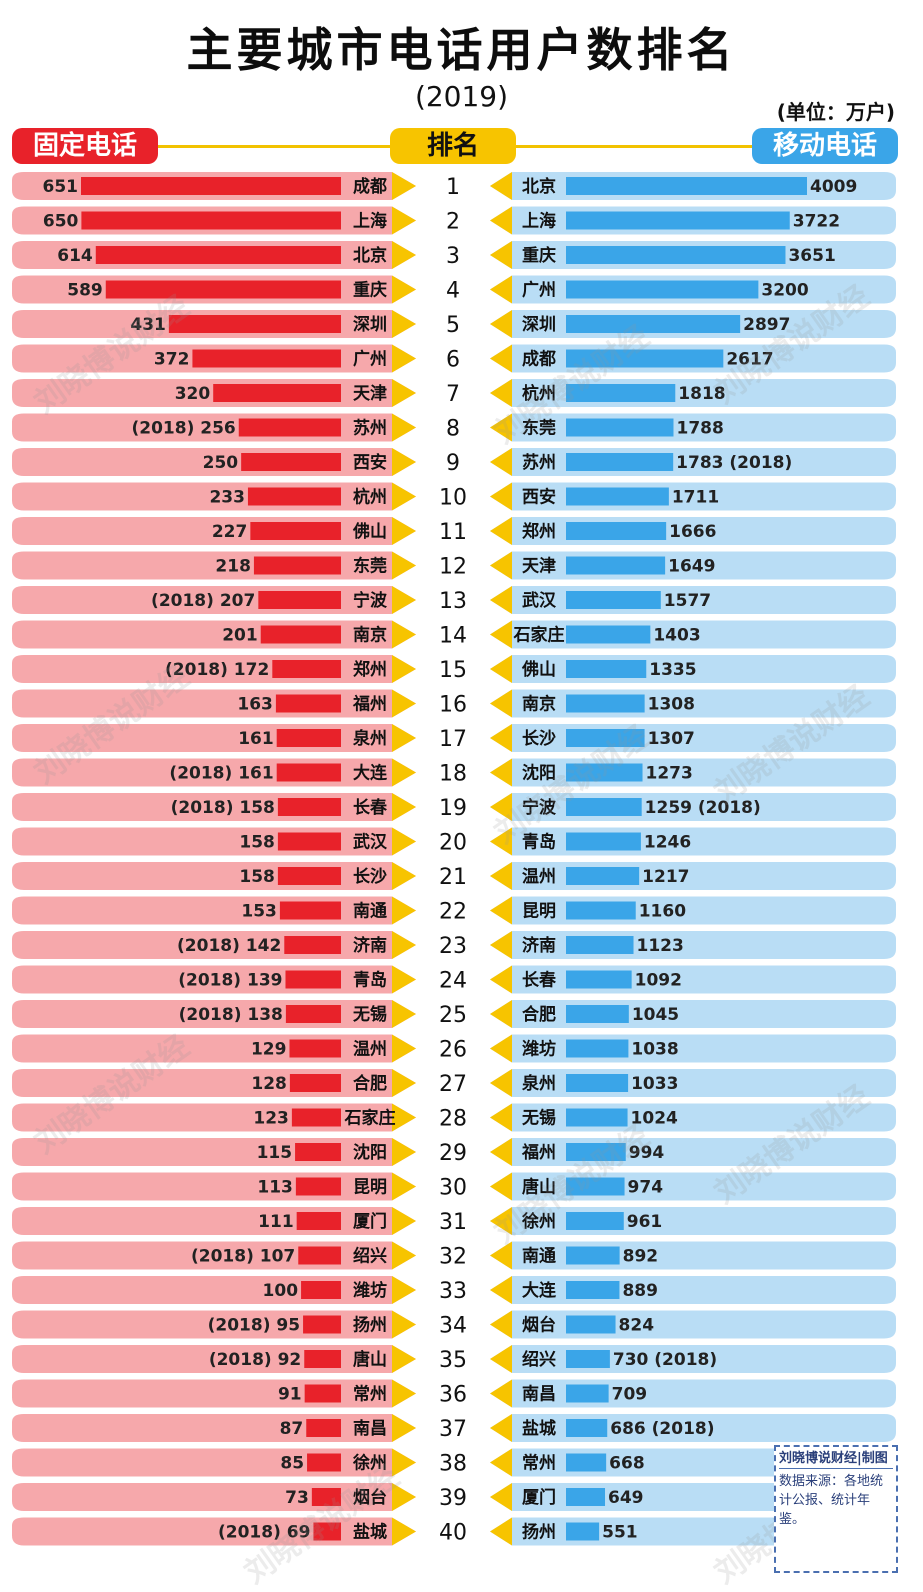 Image resolution: width=923 pixels, height=1592 pixels. Describe the element at coordinates (203, 601) in the screenshot. I see `fixed-value-label: (2018) 207` at that location.